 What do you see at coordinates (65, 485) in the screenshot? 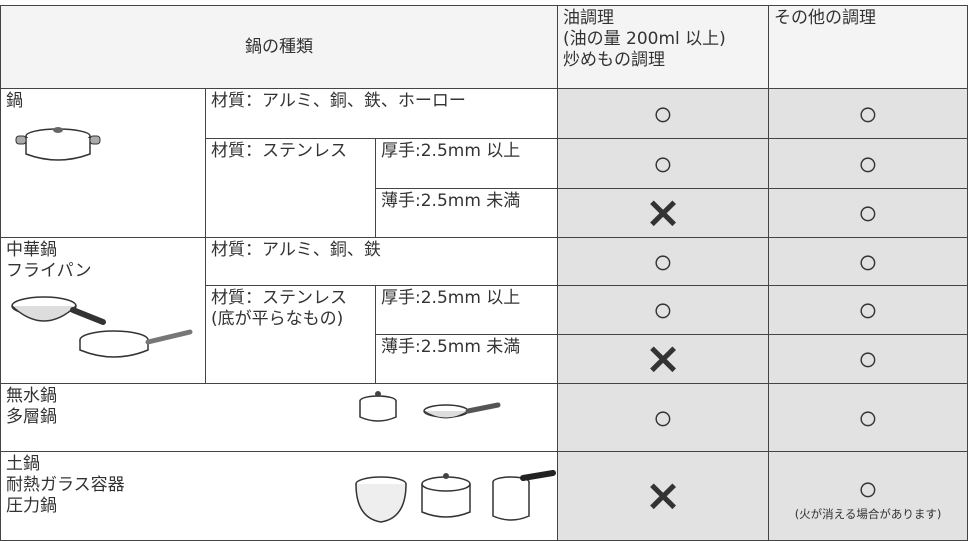
I see `pan-name: 土鍋 耐熱ガラス容器 圧力鍋` at bounding box center [65, 485].